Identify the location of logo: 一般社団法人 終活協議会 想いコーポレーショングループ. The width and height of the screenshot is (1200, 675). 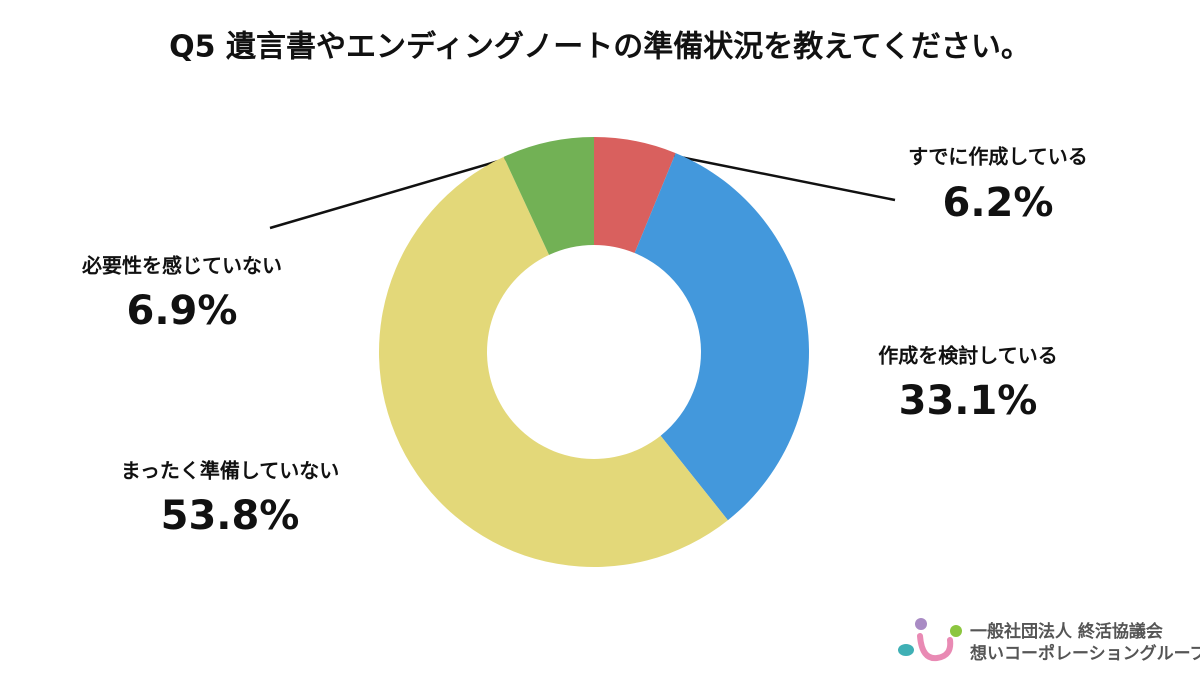
(1049, 641).